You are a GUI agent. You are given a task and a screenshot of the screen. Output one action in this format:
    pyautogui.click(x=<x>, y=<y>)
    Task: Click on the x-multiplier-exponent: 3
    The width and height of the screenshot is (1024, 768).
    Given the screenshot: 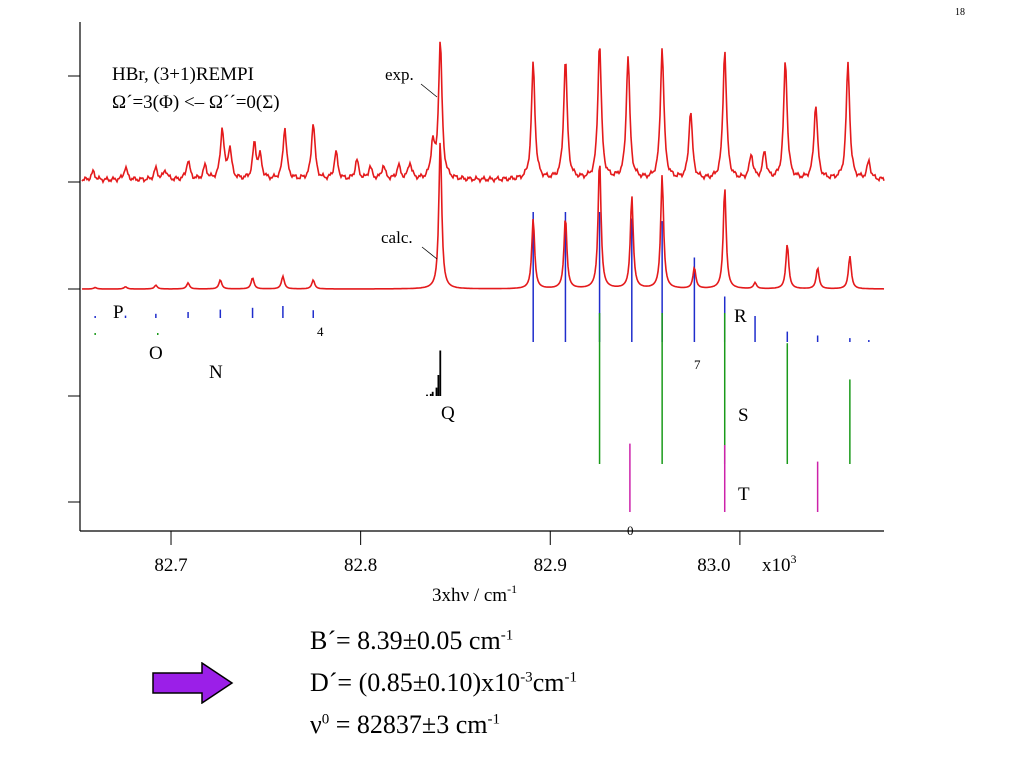 What is the action you would take?
    pyautogui.click(x=794, y=559)
    